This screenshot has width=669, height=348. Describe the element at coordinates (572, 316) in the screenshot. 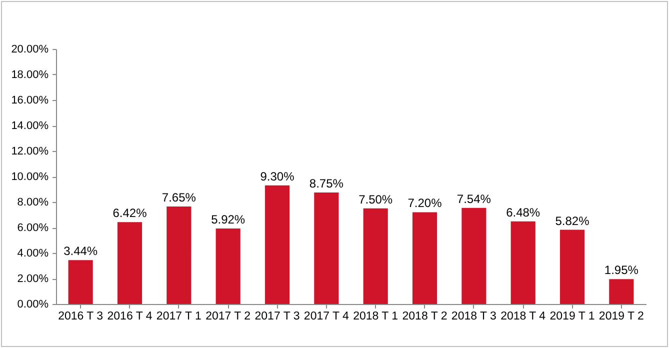

I see `x-tick-label: 2019 T 1` at that location.